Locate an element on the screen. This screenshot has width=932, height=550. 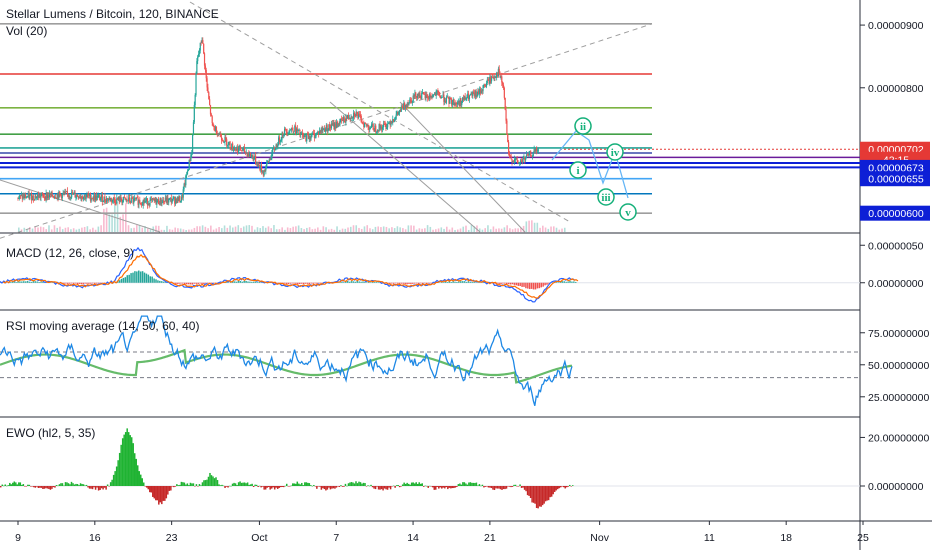
x-tick-label: 7 is located at coordinates (336, 538).